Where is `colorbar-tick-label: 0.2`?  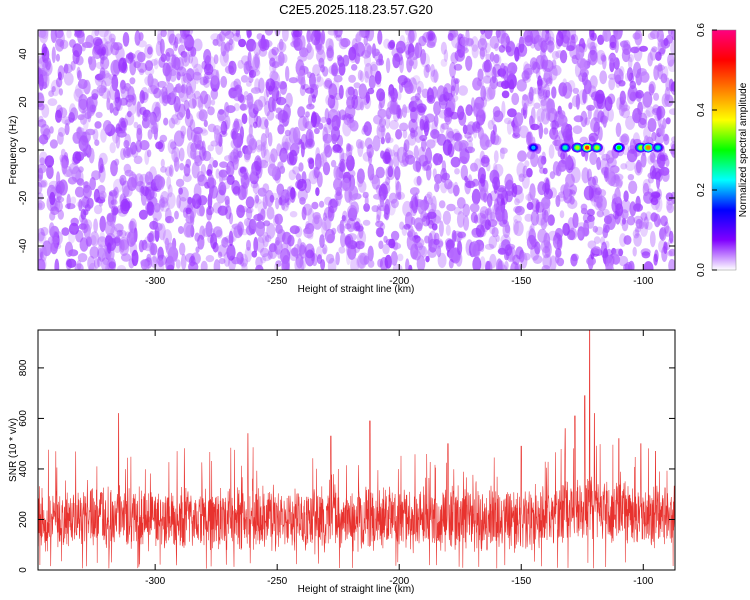 colorbar-tick-label: 0.2 is located at coordinates (701, 190).